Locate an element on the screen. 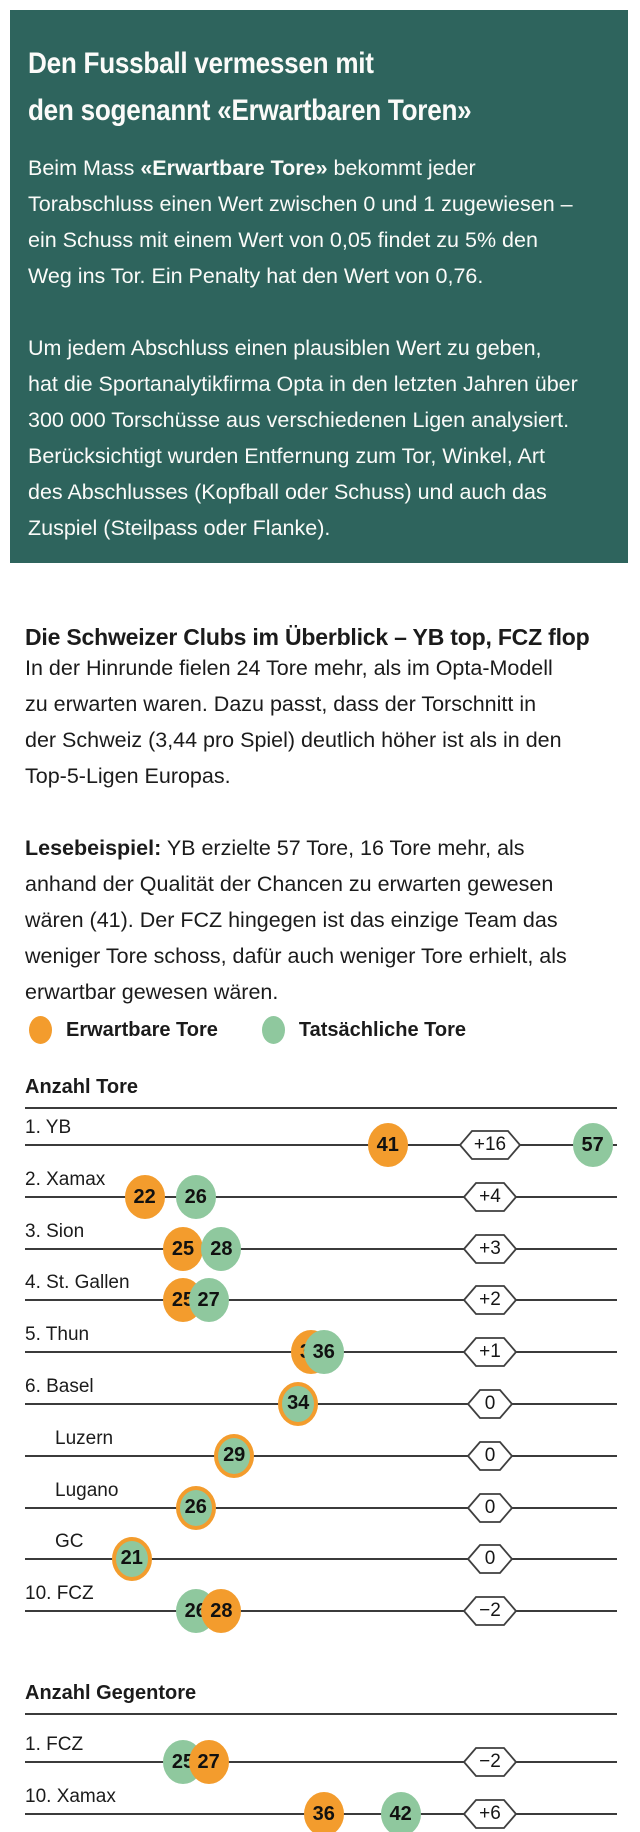 This screenshot has width=640, height=1832. expected-goals-circle: 27 is located at coordinates (208, 1762).